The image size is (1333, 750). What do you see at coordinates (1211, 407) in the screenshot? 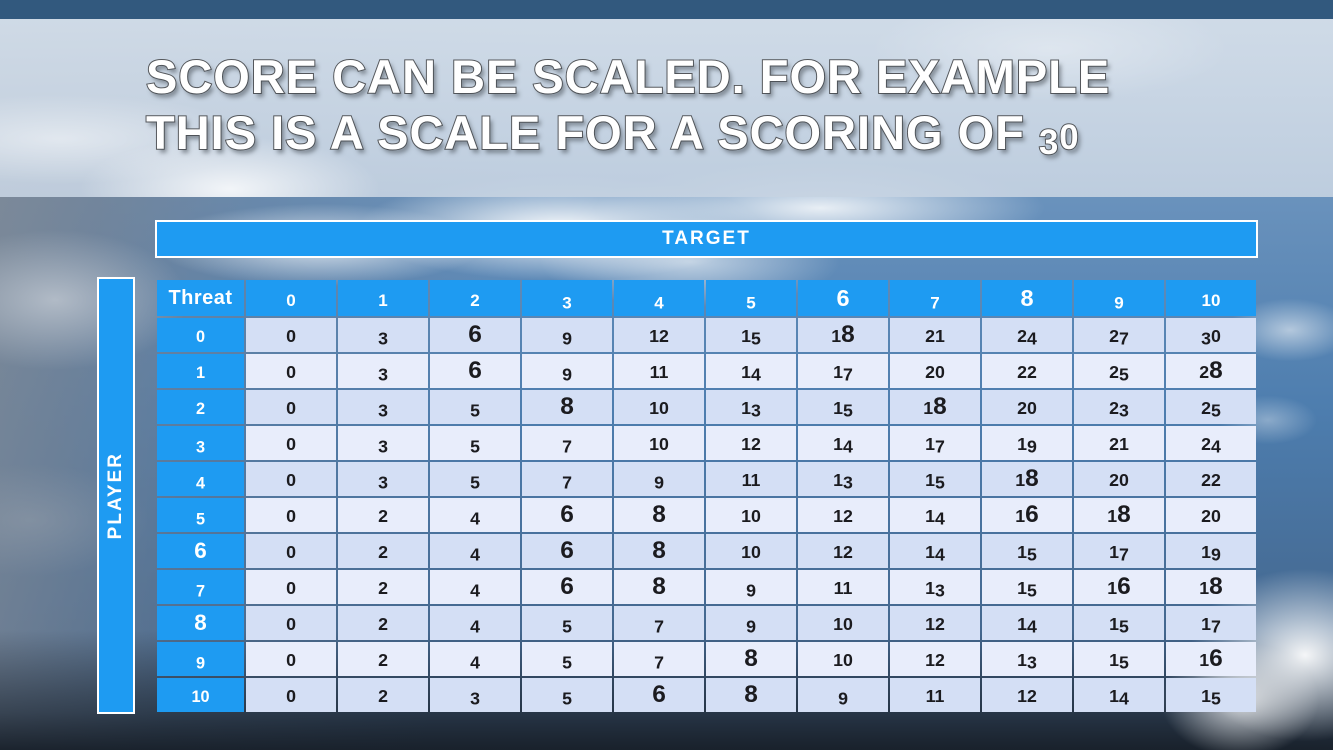
I see `score-cell: 25` at bounding box center [1211, 407].